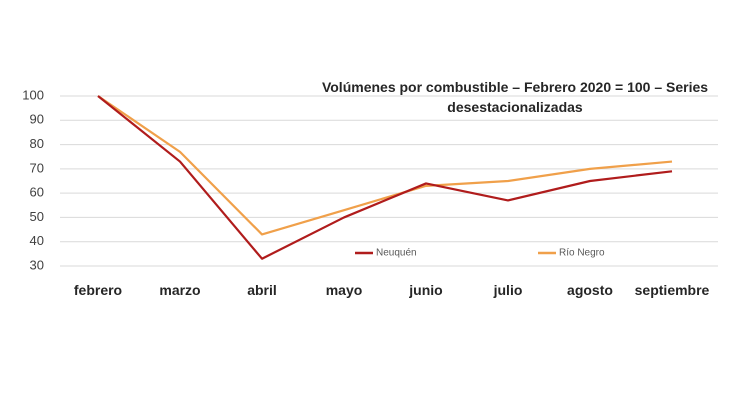 This screenshot has width=730, height=410. I want to click on x-tick-label: mayo, so click(344, 290).